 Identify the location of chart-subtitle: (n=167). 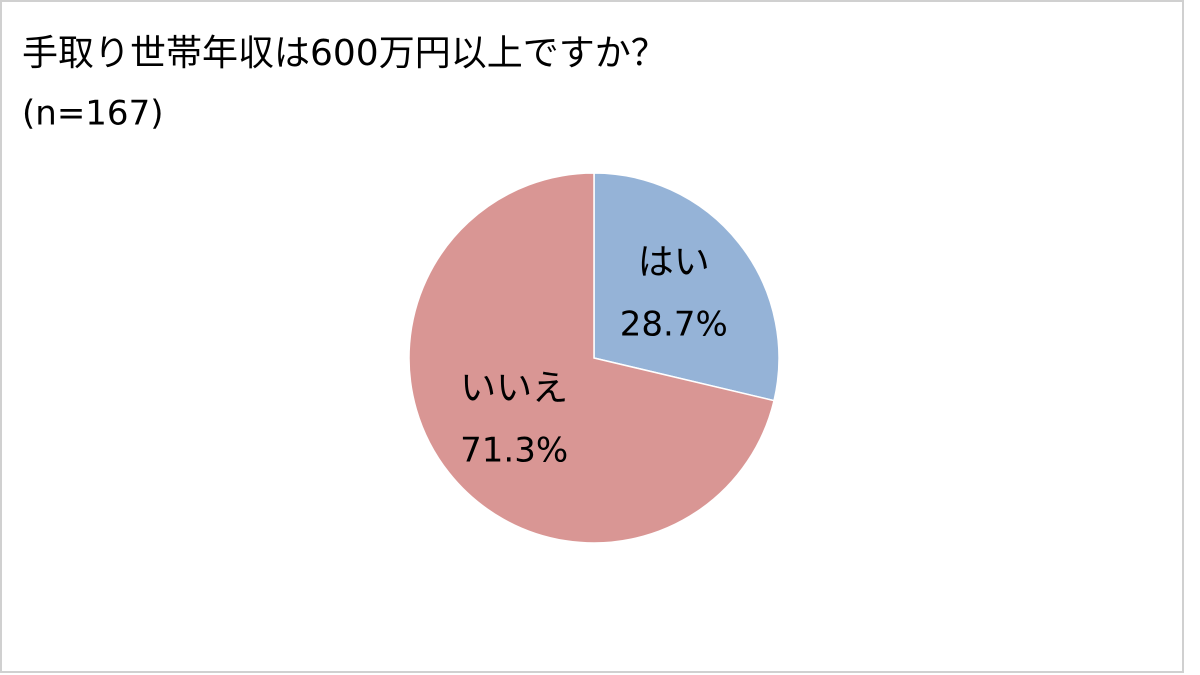
(92, 114).